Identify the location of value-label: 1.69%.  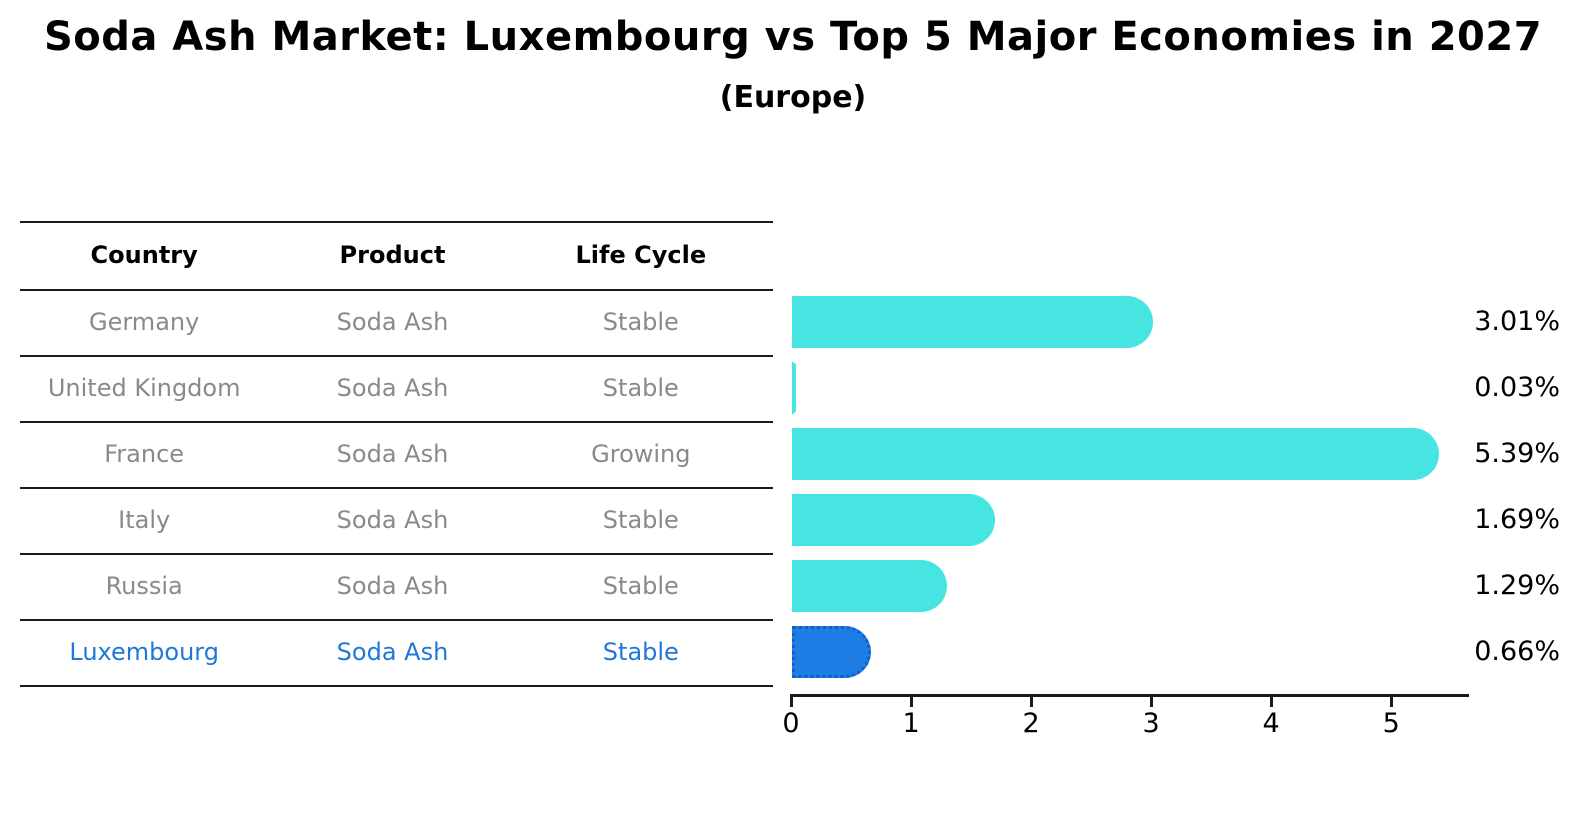
(1517, 519).